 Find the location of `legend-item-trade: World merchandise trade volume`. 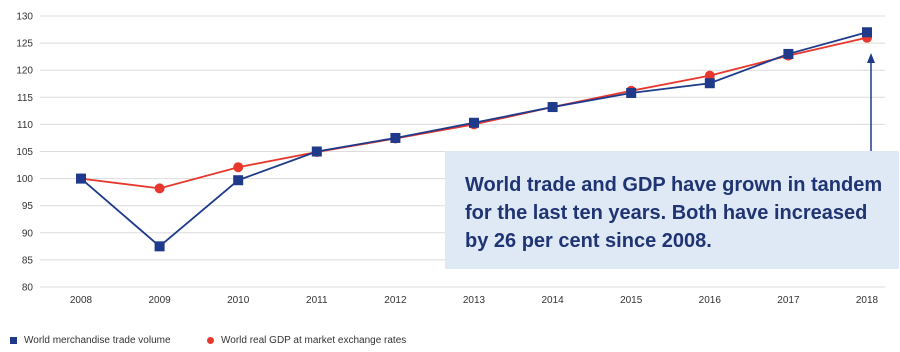

legend-item-trade: World merchandise trade volume is located at coordinates (90, 340).